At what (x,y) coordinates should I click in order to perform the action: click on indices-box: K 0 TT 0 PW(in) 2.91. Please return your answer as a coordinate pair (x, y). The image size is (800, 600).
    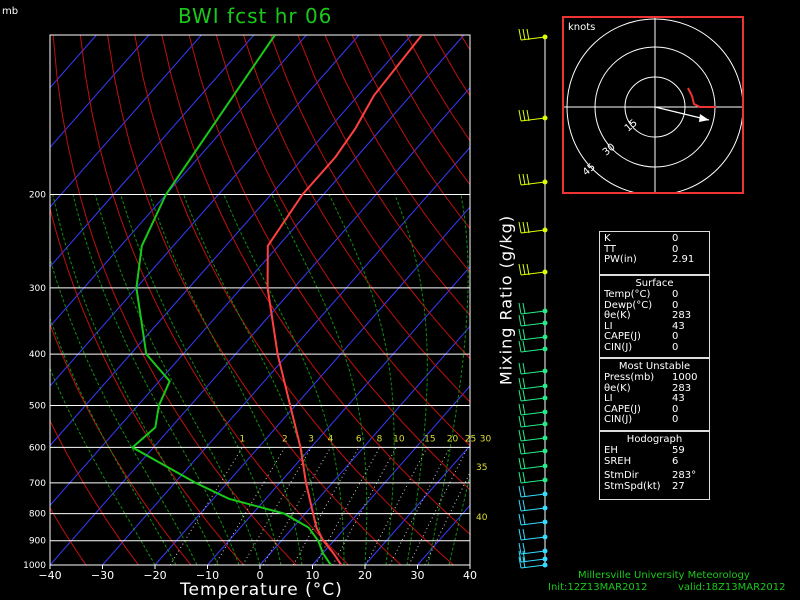
    Looking at the image, I should click on (654, 253).